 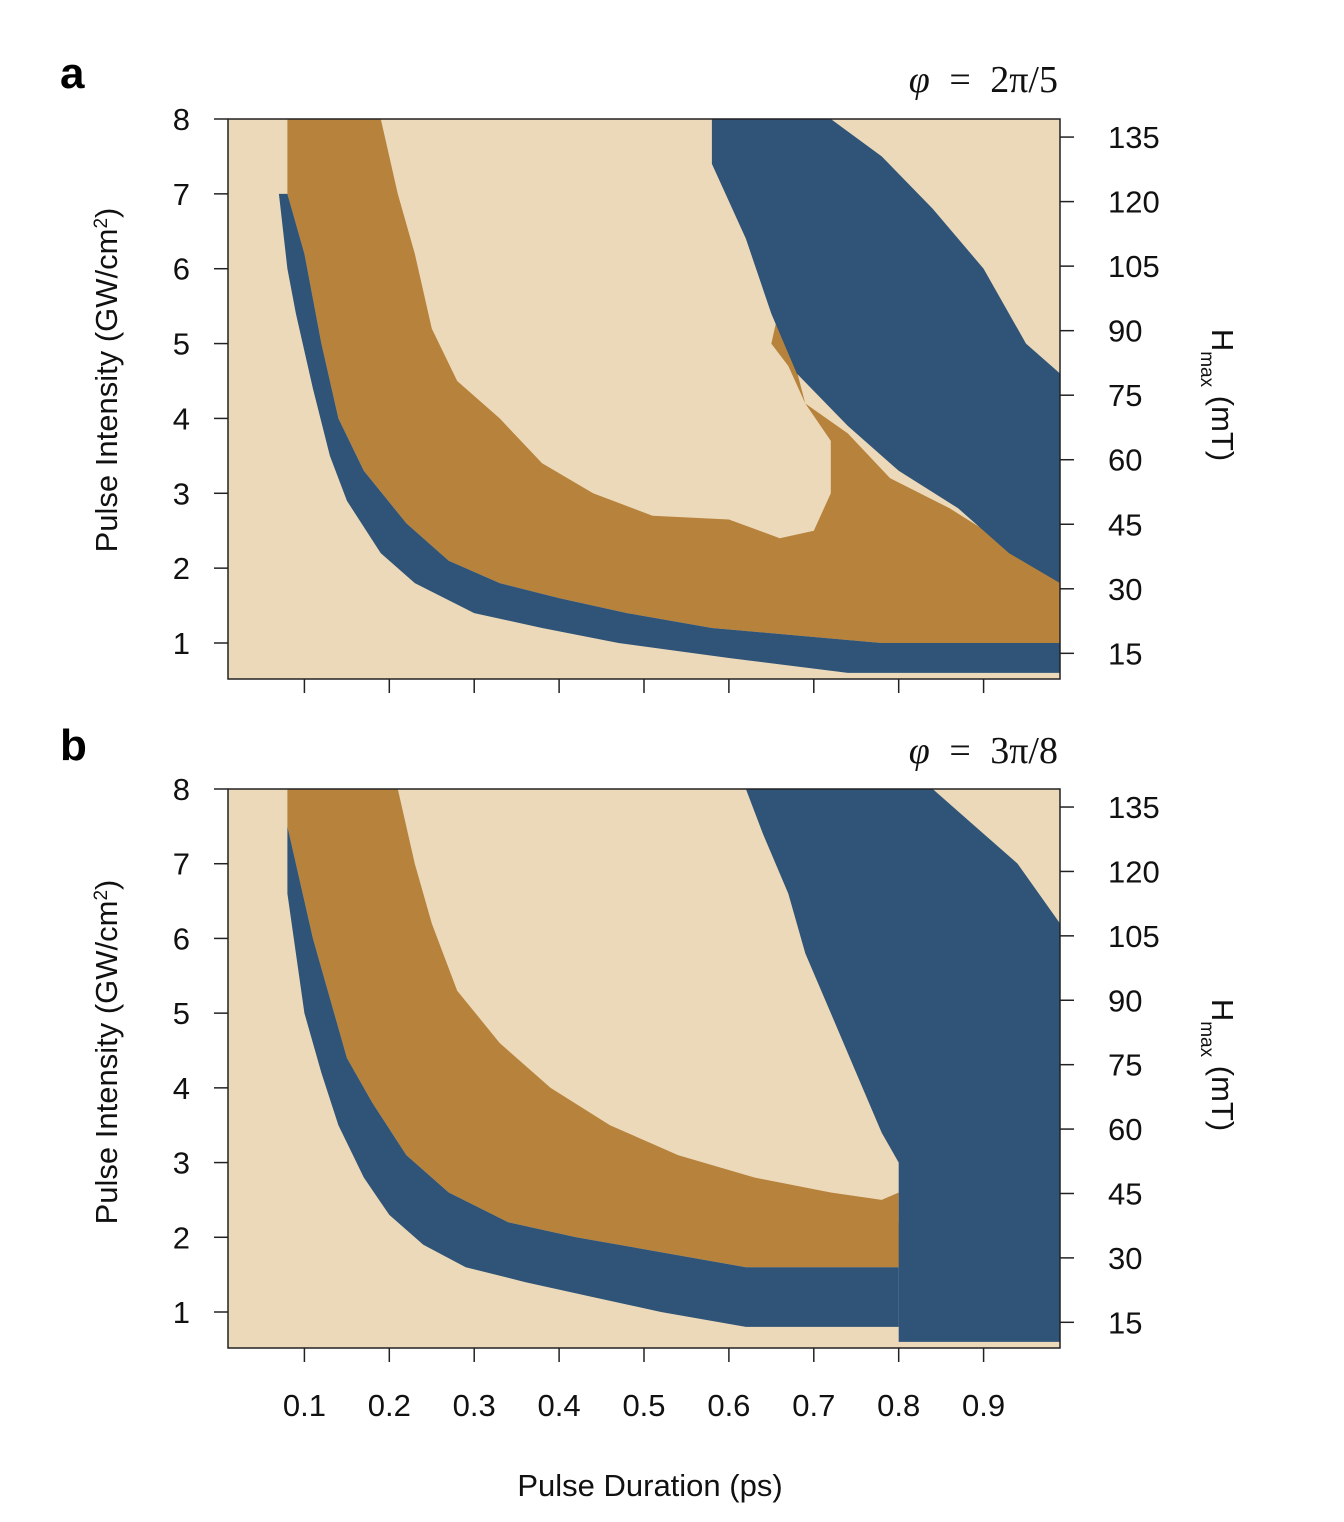 What do you see at coordinates (813, 1405) in the screenshot?
I see `x-tick-label: 0.7` at bounding box center [813, 1405].